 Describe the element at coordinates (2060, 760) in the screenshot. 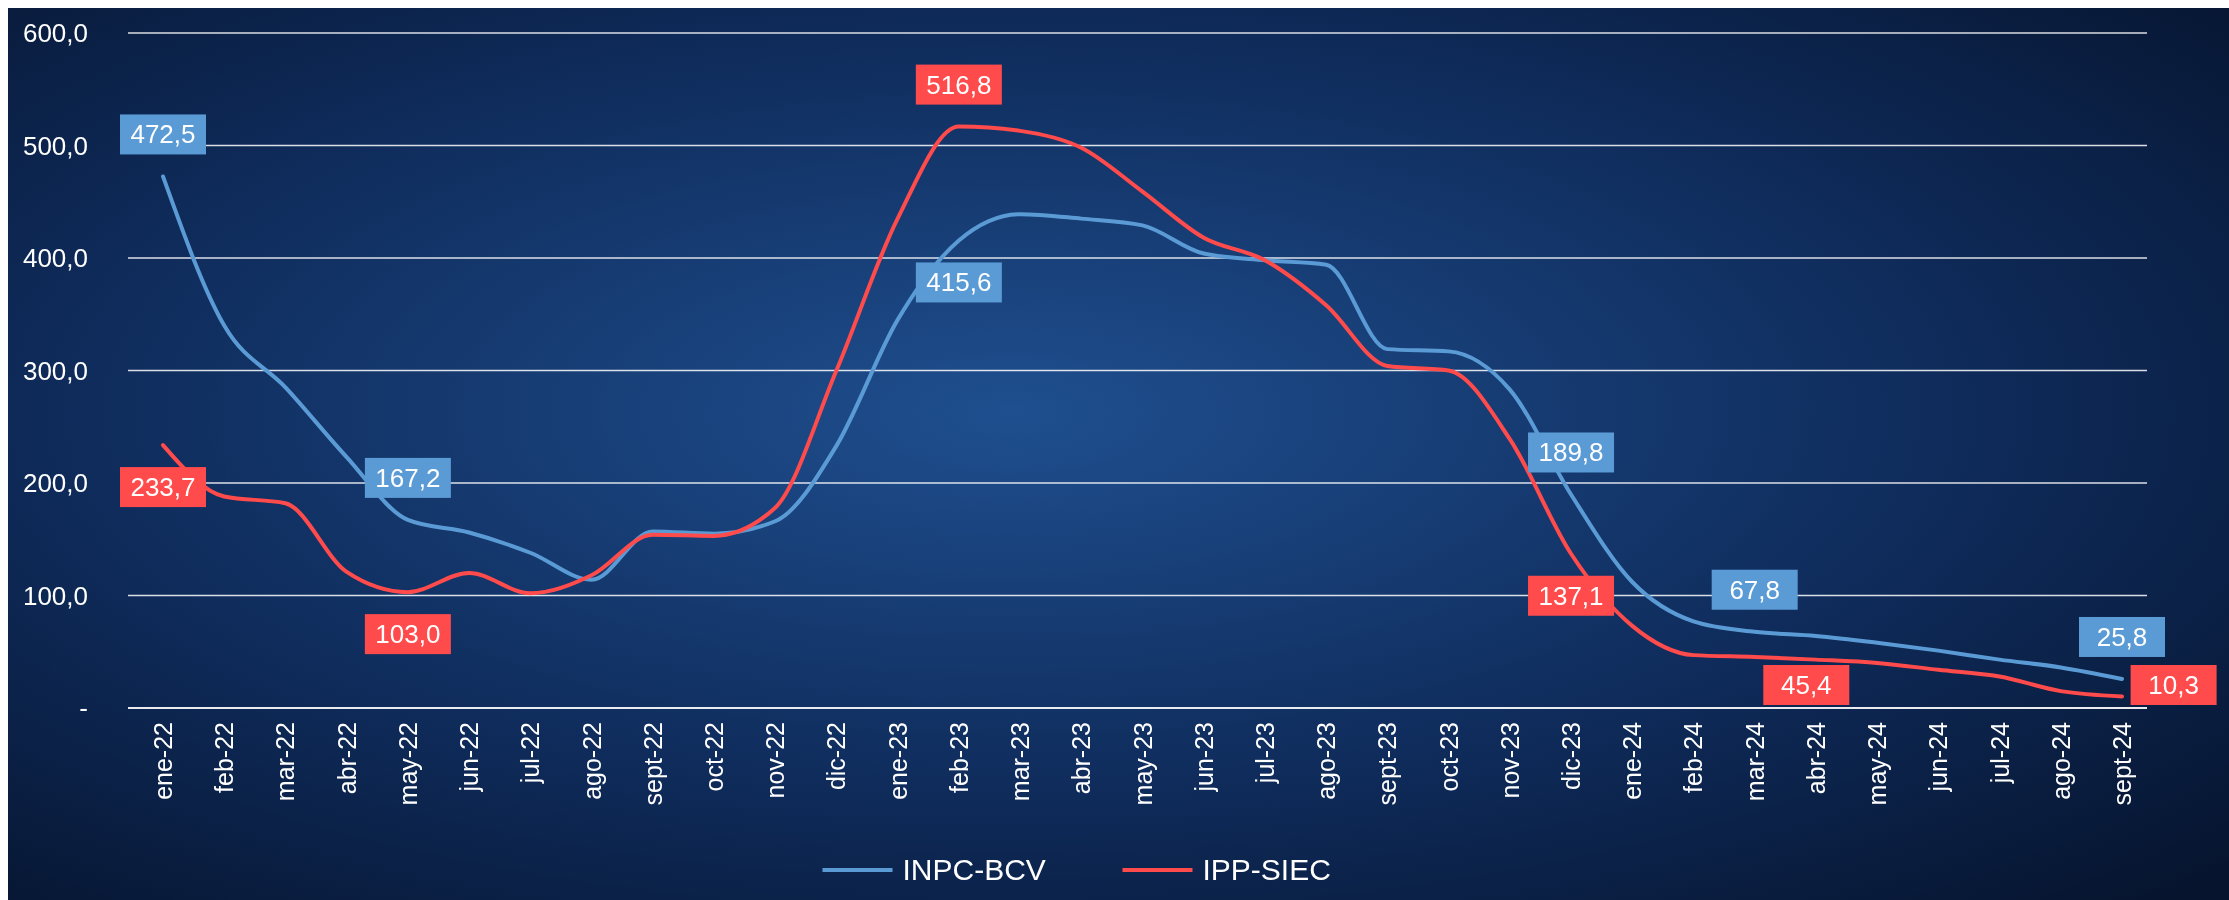

I see `x-tick-label: ago-24` at that location.